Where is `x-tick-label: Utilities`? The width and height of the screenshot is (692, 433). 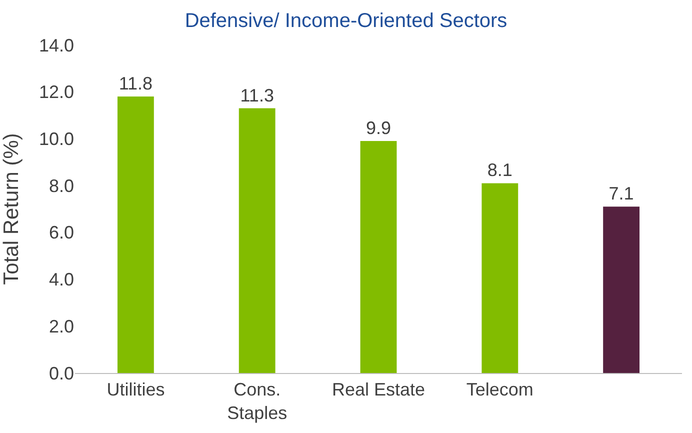
x-tick-label: Utilities is located at coordinates (135, 390).